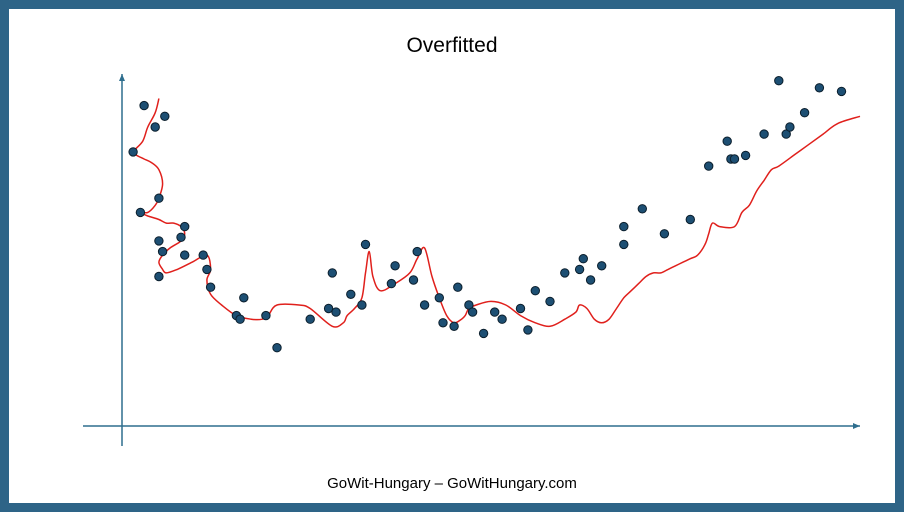 This screenshot has width=904, height=512. What do you see at coordinates (452, 483) in the screenshot?
I see `footer-credit: GoWit-Hungary – GoWitHungary.com` at bounding box center [452, 483].